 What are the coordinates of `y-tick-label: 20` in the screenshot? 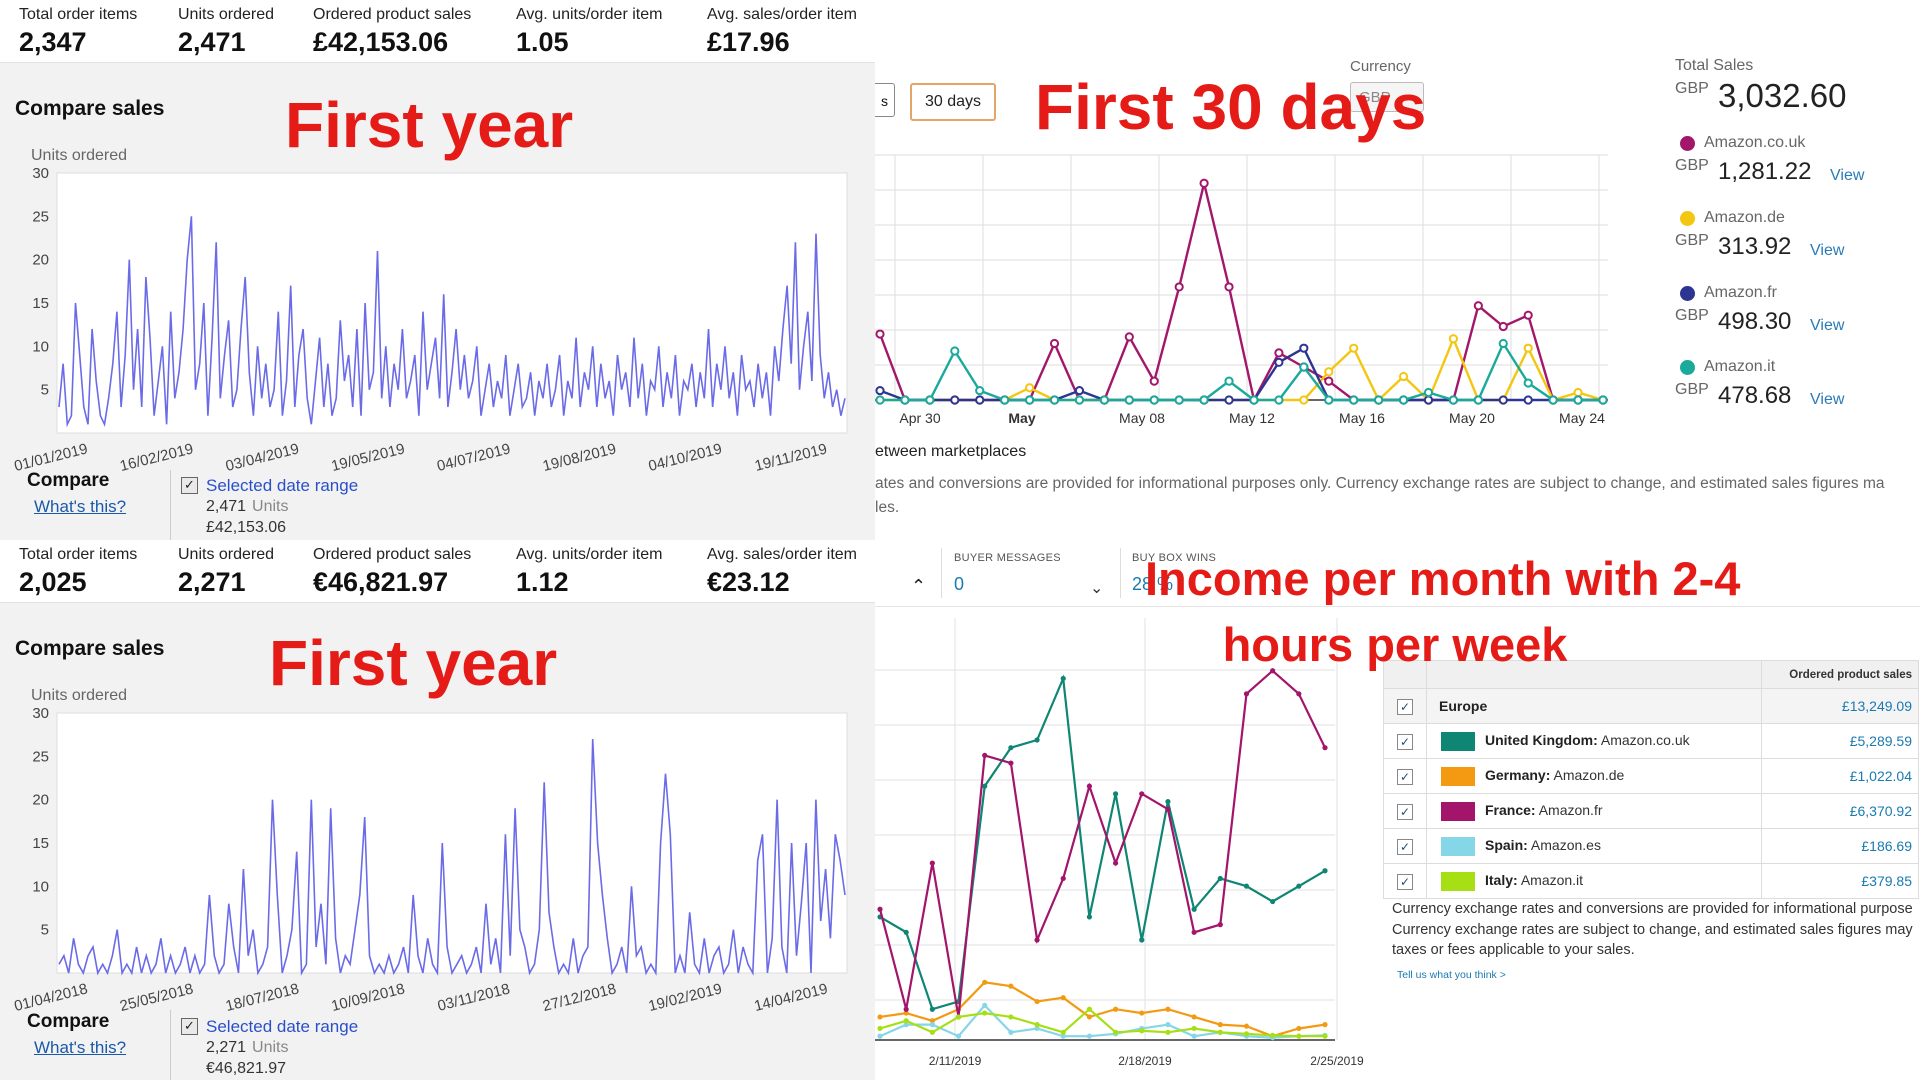 It's located at (40, 260).